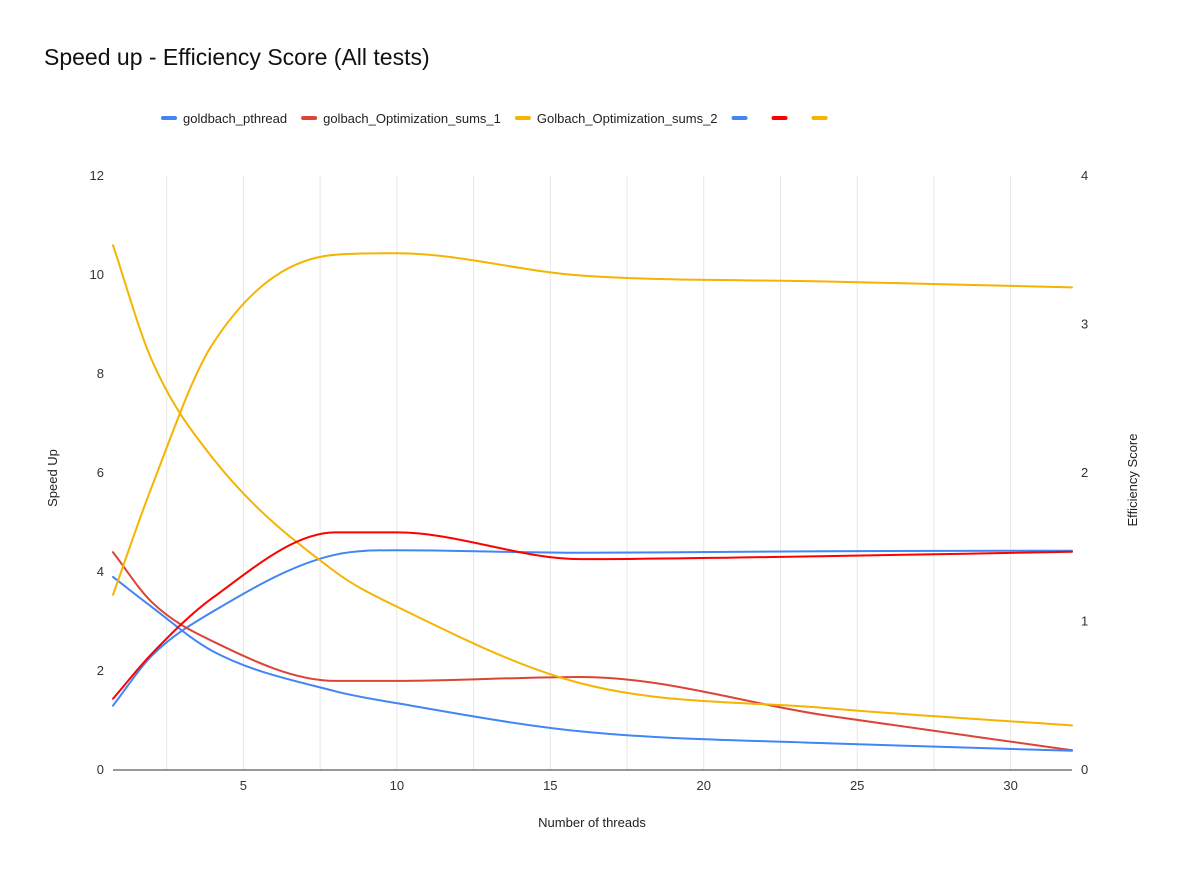  What do you see at coordinates (627, 118) in the screenshot?
I see `legend-label-3: Golbach_Optimization_sums_2` at bounding box center [627, 118].